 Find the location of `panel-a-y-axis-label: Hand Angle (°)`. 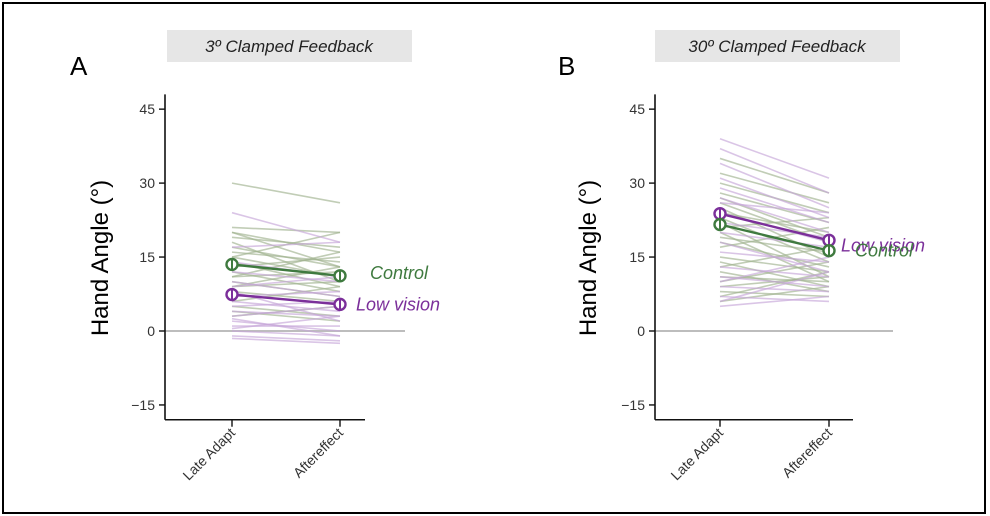

panel-a-y-axis-label: Hand Angle (°) is located at coordinates (100, 258).